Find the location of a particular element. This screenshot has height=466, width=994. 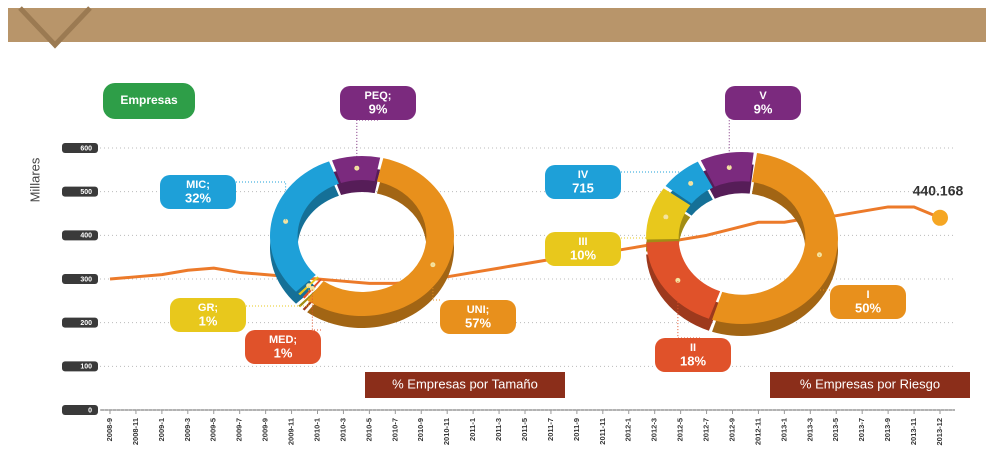

x-tick-label: 2013-5 is located at coordinates (835, 429).